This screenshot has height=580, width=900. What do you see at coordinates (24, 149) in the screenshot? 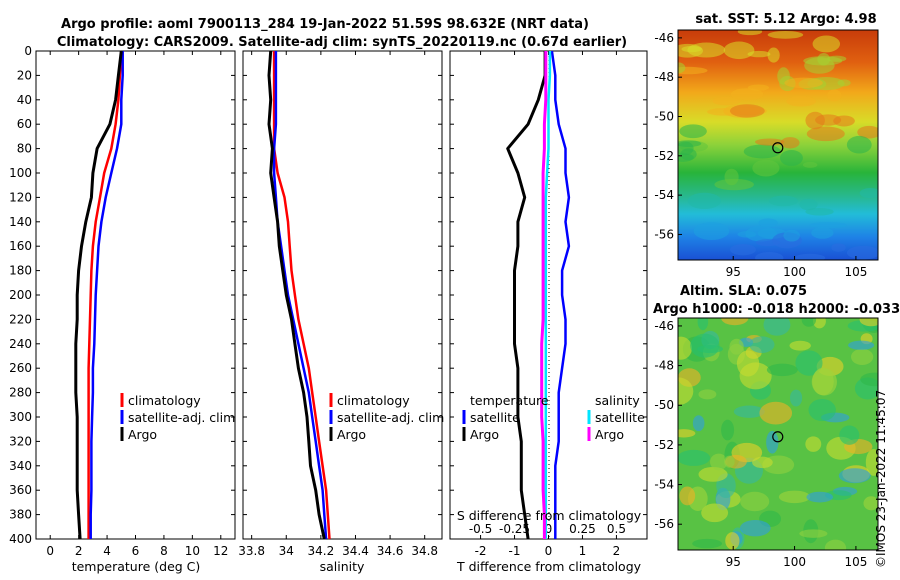
I see `y-tick-label: 80` at bounding box center [24, 149].